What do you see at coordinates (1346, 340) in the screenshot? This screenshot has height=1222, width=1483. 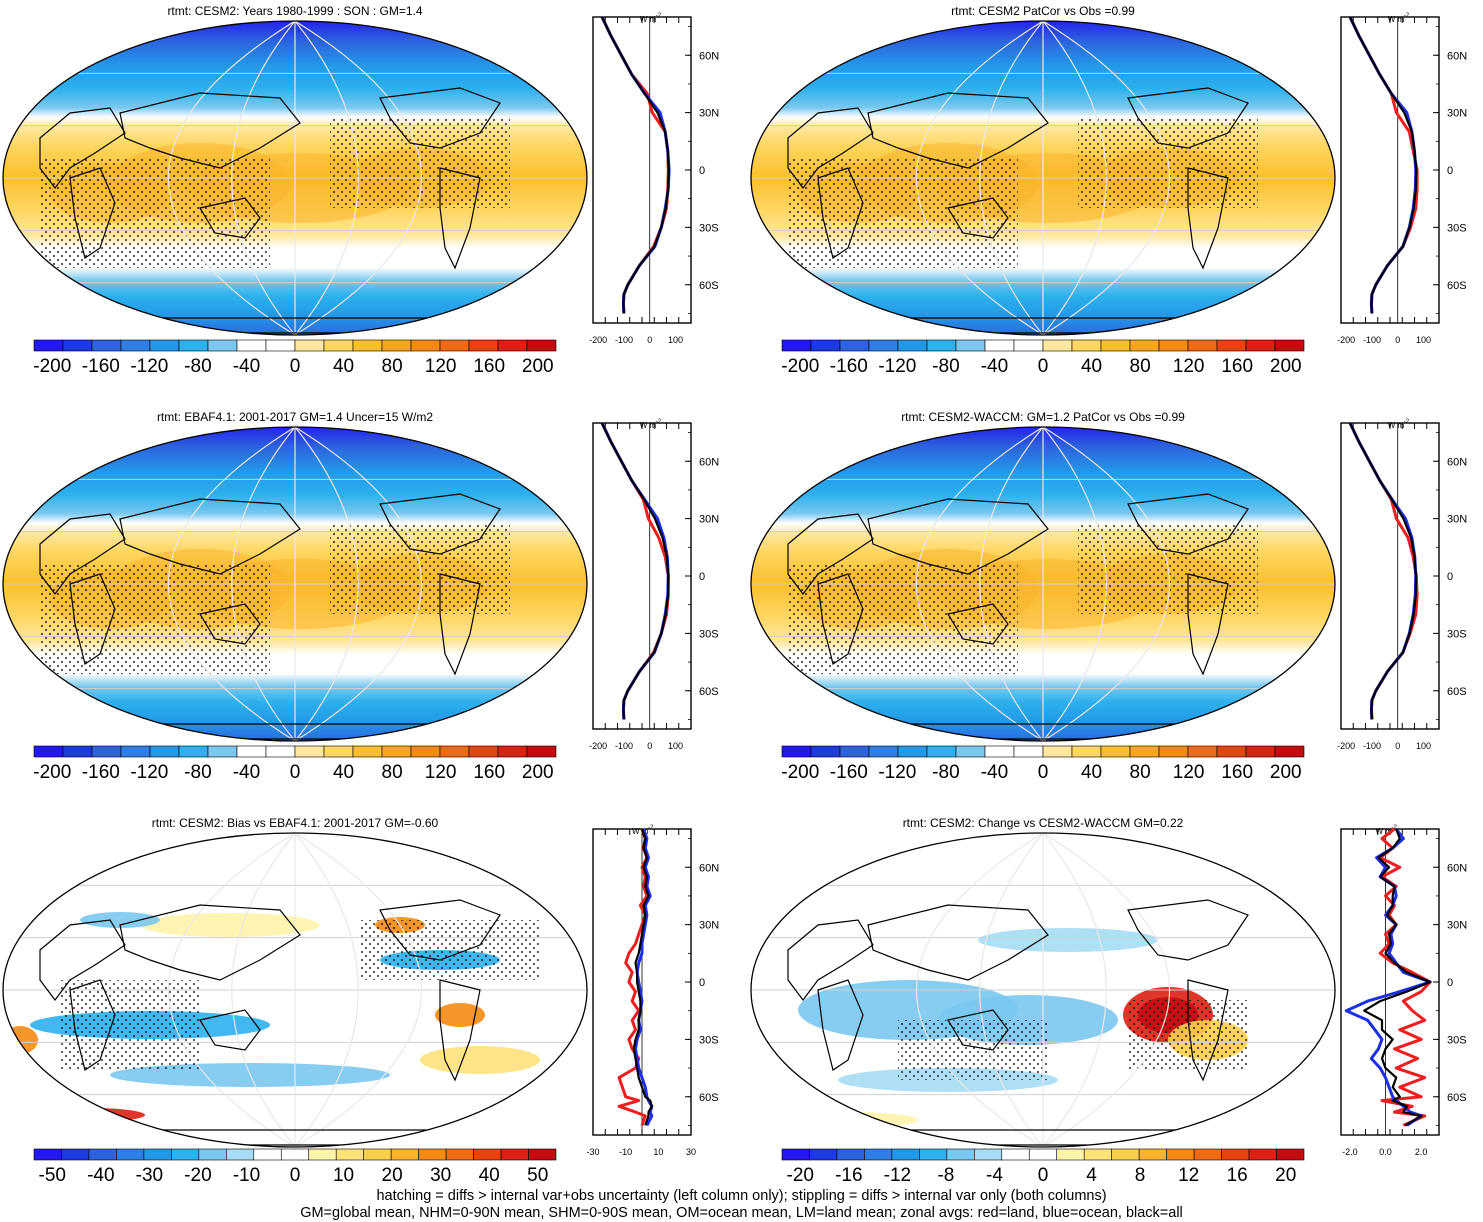 I see `x-tick-label: -200` at bounding box center [1346, 340].